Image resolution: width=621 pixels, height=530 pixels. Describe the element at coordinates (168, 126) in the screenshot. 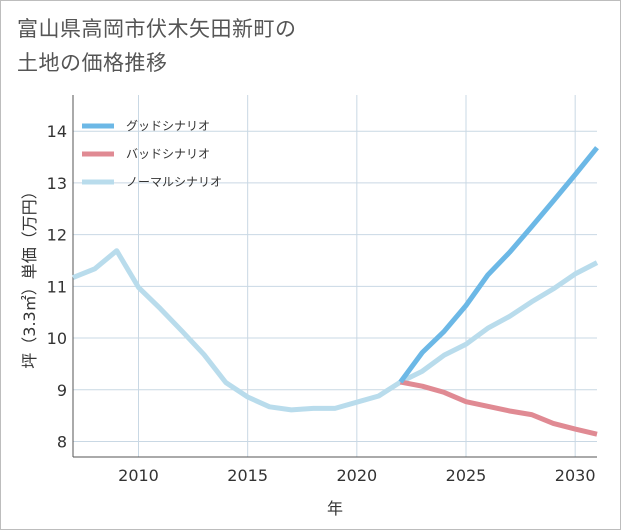

I see `legend-label: グッドシナリオ` at that location.